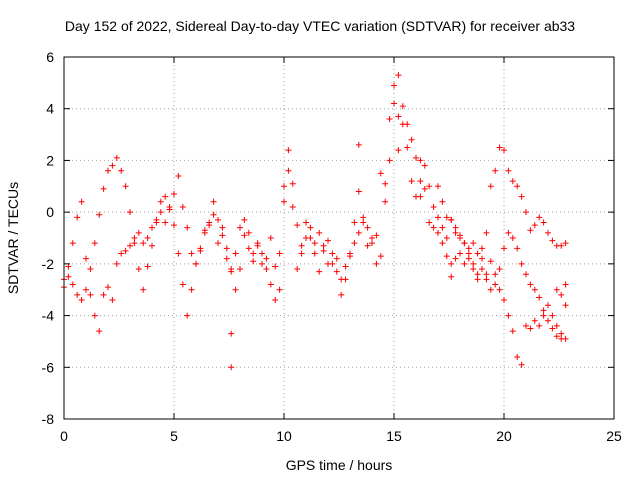  Describe the element at coordinates (504, 436) in the screenshot. I see `x-tick-label: 20` at that location.